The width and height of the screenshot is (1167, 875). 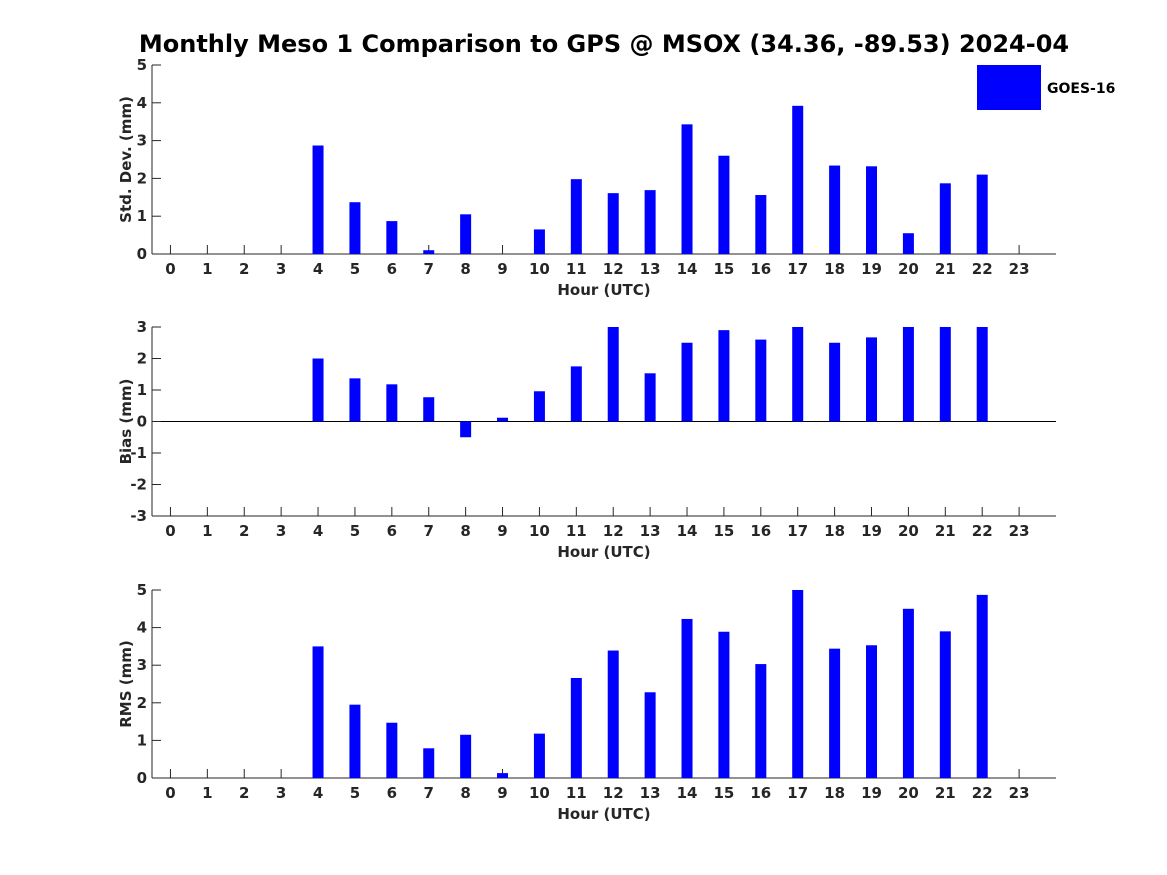 What do you see at coordinates (613, 531) in the screenshot?
I see `x-tick-label: 12` at bounding box center [613, 531].